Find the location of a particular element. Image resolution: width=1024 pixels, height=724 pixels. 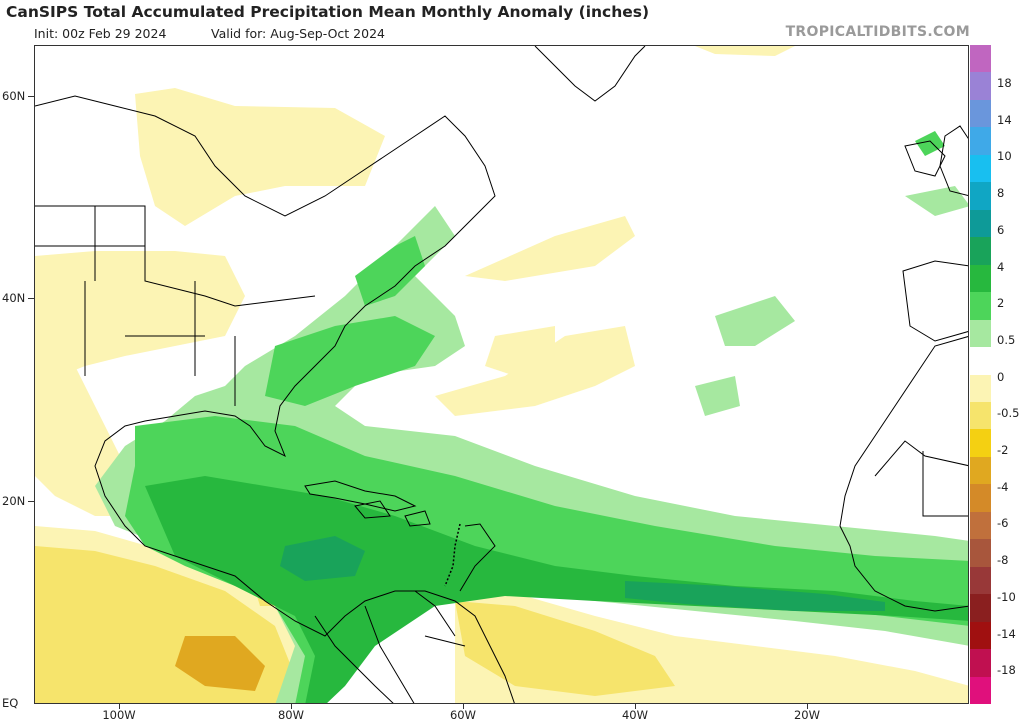

lon-label-20w: 20W is located at coordinates (807, 715).